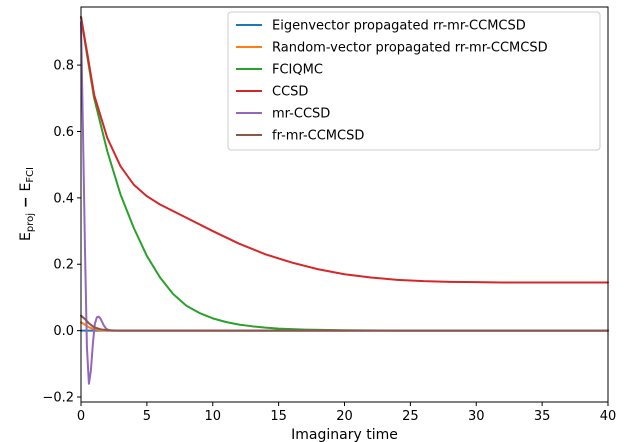  I want to click on x-tick-label-3: 15, so click(278, 416).